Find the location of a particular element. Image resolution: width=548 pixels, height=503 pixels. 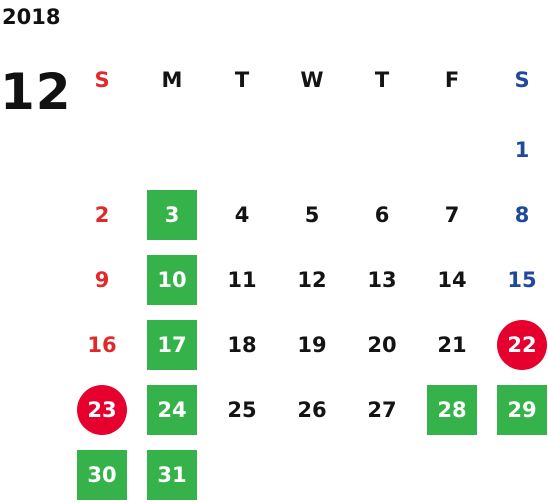

day-cell-15: 15 is located at coordinates (522, 280).